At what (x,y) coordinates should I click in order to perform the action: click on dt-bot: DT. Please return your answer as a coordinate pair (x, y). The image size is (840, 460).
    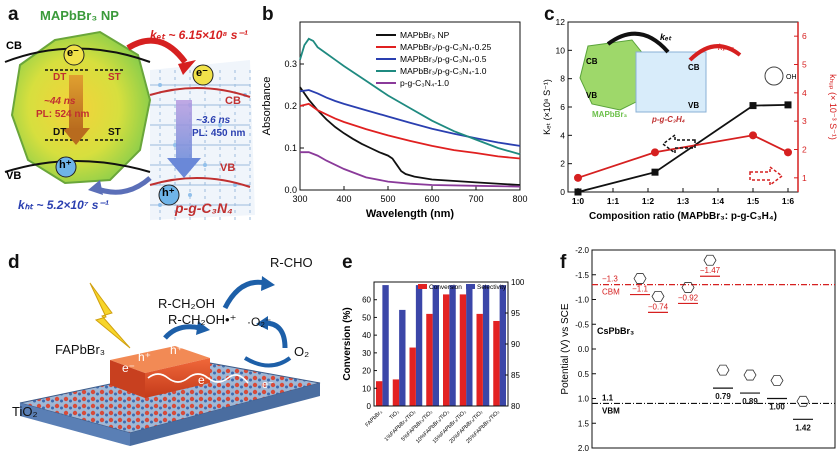
    Looking at the image, I should click on (60, 132).